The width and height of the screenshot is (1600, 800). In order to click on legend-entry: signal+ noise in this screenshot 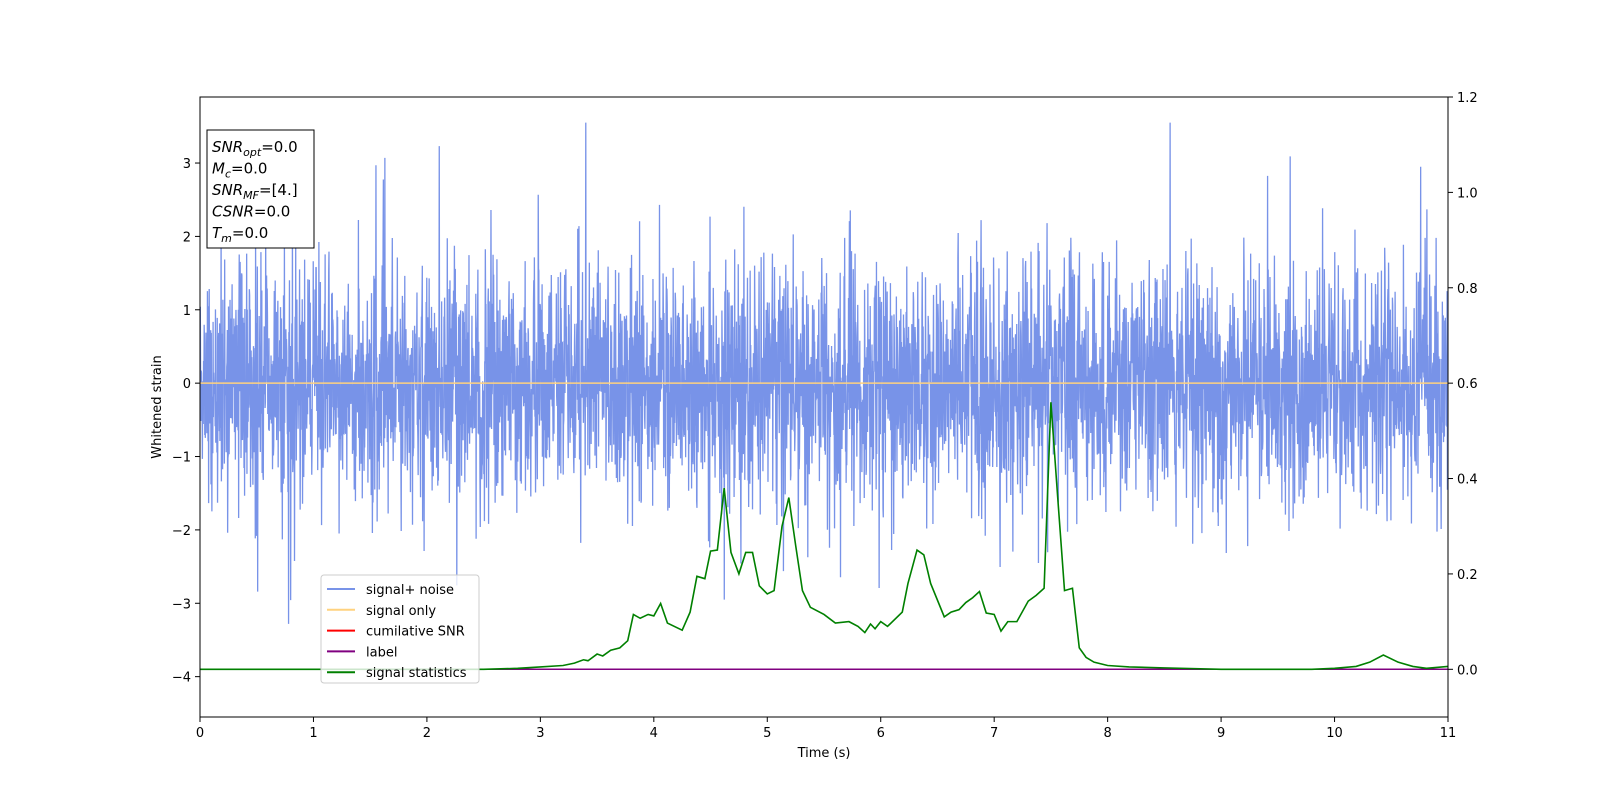, I will do `click(390, 590)`.